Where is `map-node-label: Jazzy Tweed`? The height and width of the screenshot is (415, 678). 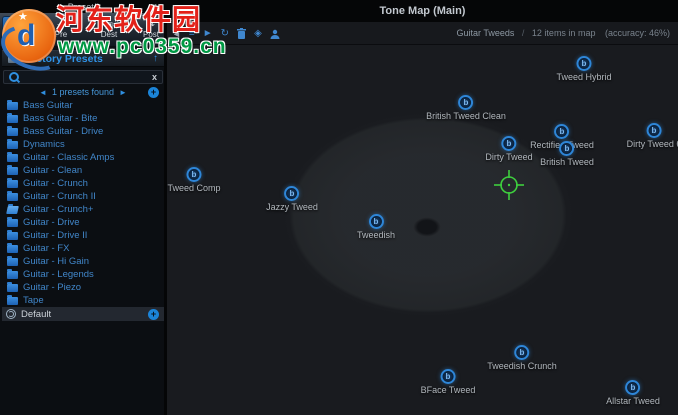
map-node-label: Jazzy Tweed is located at coordinates (292, 207).